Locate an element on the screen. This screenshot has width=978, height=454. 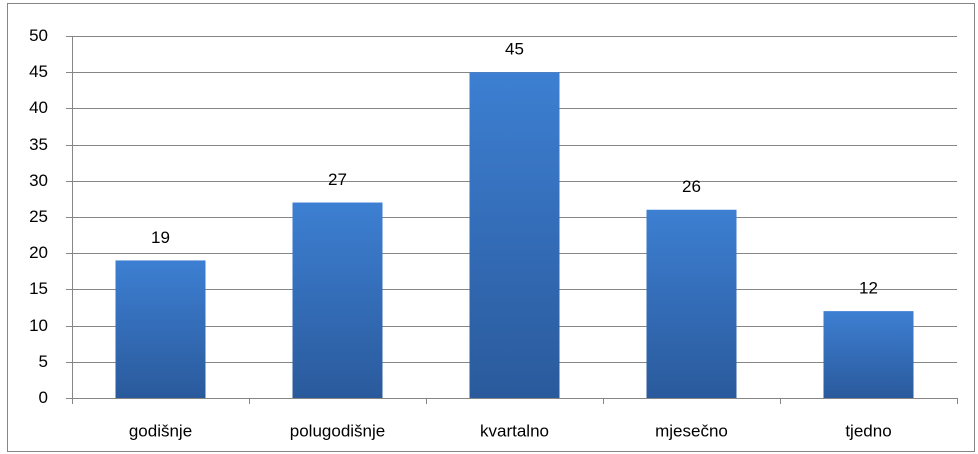
data-label: 19 is located at coordinates (160, 237).